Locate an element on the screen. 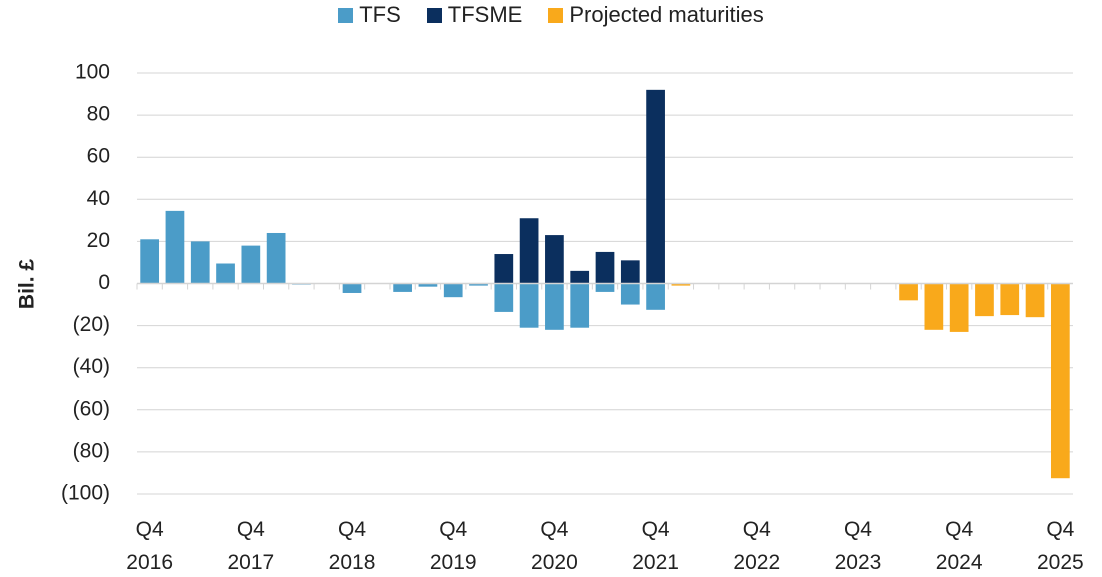 The height and width of the screenshot is (577, 1102). y-tick-label: (100) is located at coordinates (85, 493).